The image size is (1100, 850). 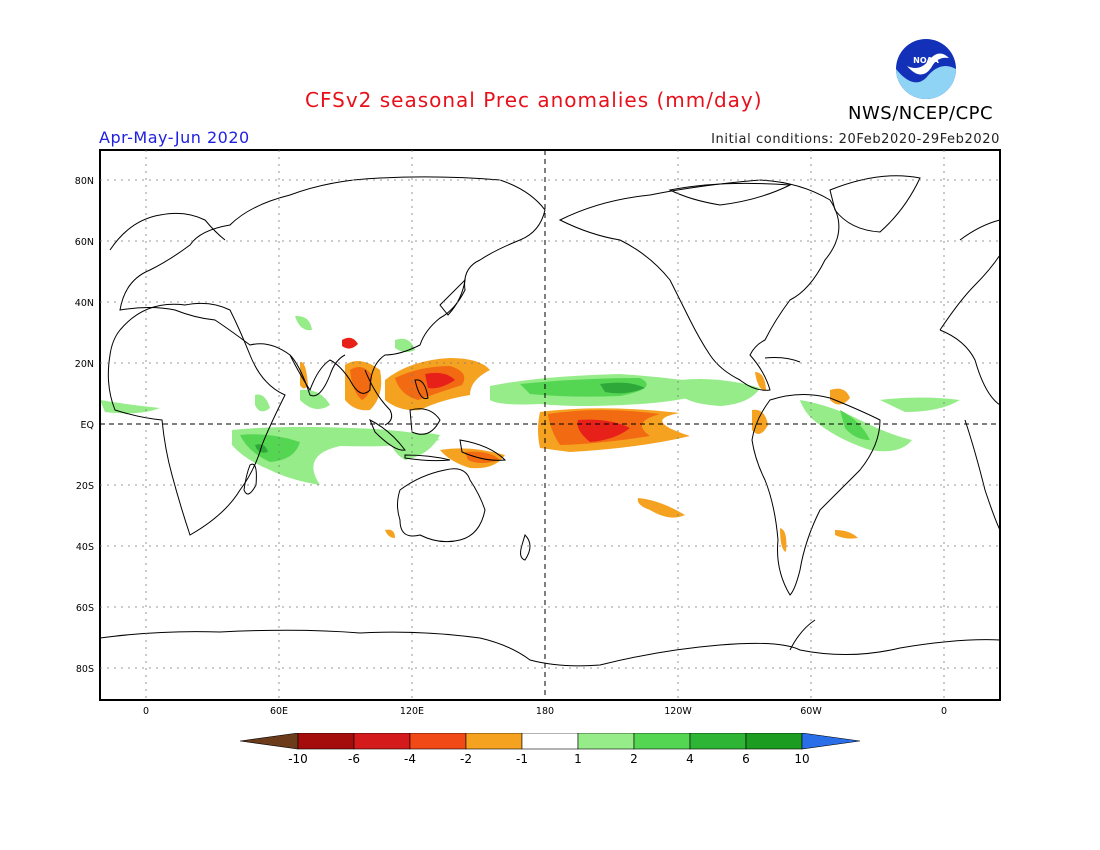 What do you see at coordinates (440, 380) in the screenshot?
I see `dry-anomaly-philippine-sea-peak` at bounding box center [440, 380].